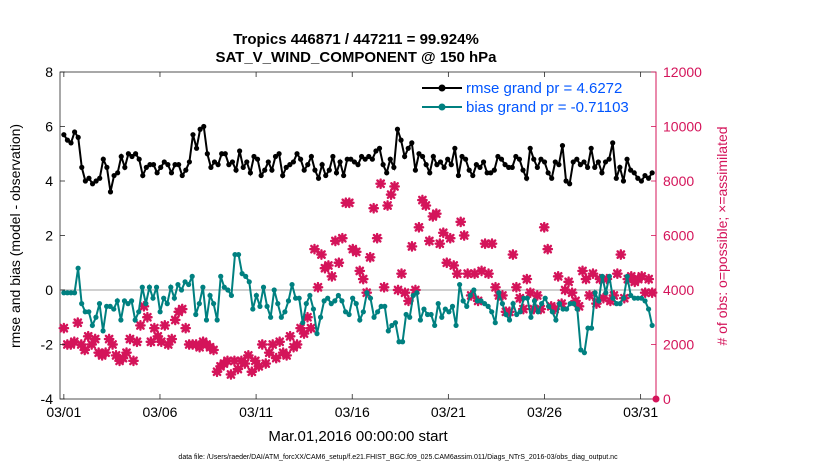 This screenshot has width=830, height=470. I want to click on rmse-series, so click(358, 159).